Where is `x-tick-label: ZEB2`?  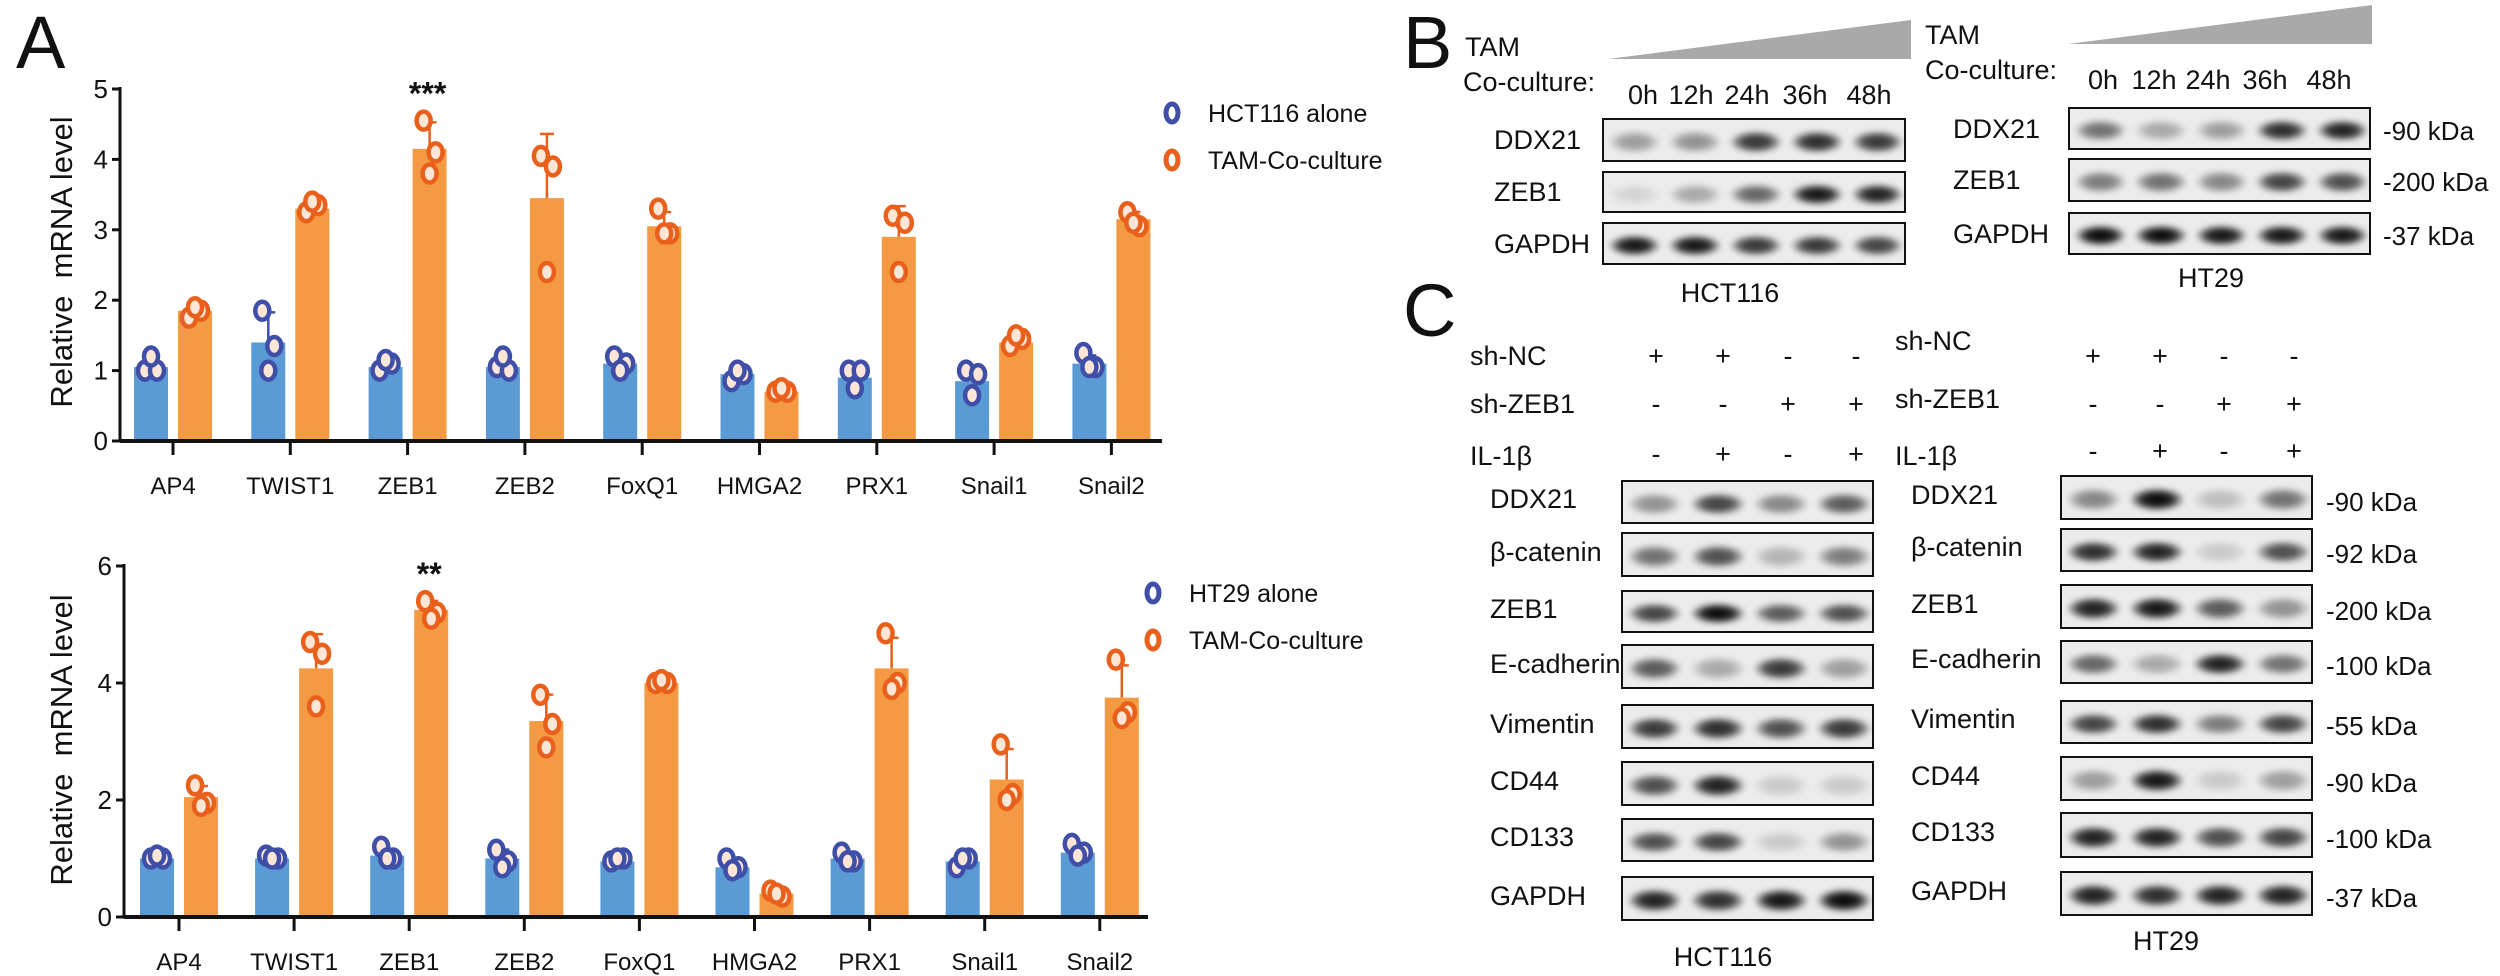
x-tick-label: ZEB2 is located at coordinates (524, 962).